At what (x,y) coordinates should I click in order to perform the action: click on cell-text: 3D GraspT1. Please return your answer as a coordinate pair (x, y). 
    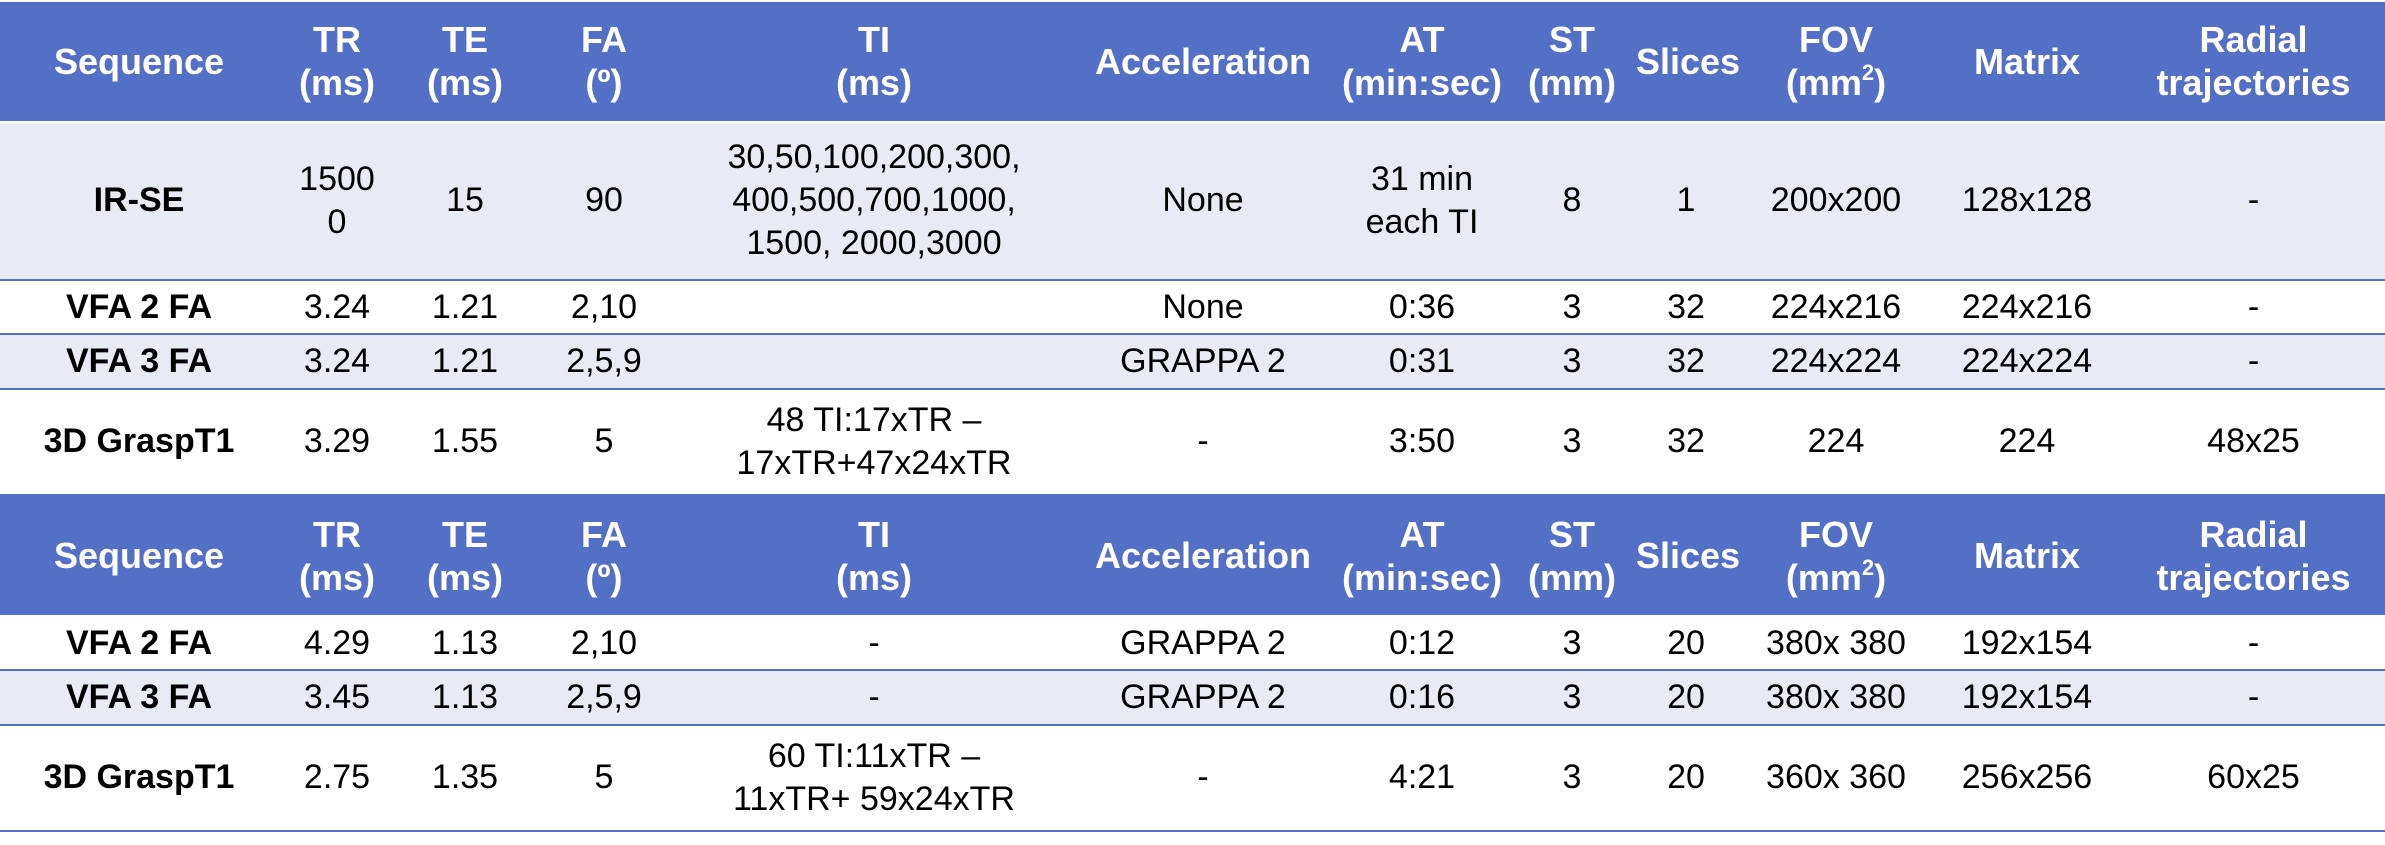
    Looking at the image, I should click on (139, 441).